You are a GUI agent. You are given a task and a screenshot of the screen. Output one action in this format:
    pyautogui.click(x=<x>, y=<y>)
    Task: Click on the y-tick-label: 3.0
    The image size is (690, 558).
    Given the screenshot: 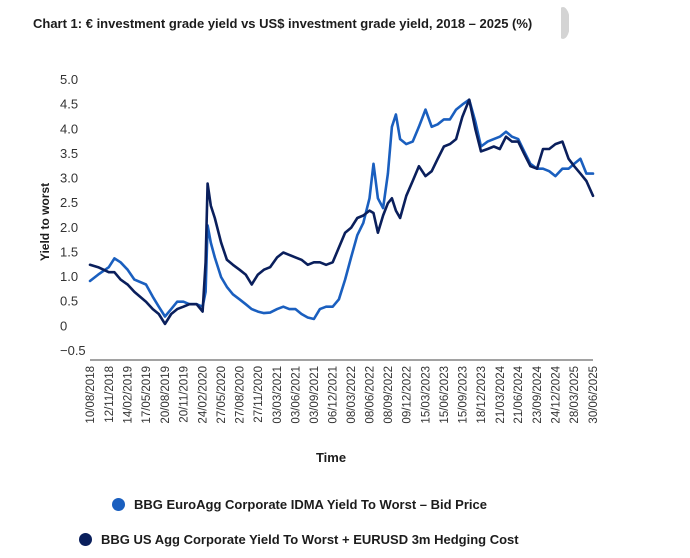 What is the action you would take?
    pyautogui.click(x=69, y=178)
    